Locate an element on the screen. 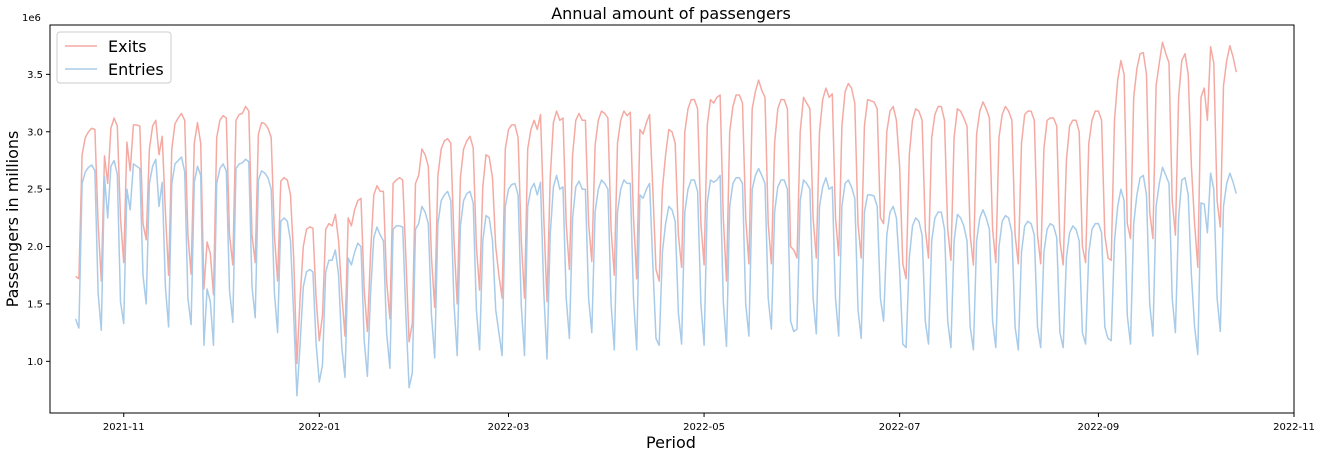 The width and height of the screenshot is (1320, 457). legend: Exits Entries is located at coordinates (114, 57).